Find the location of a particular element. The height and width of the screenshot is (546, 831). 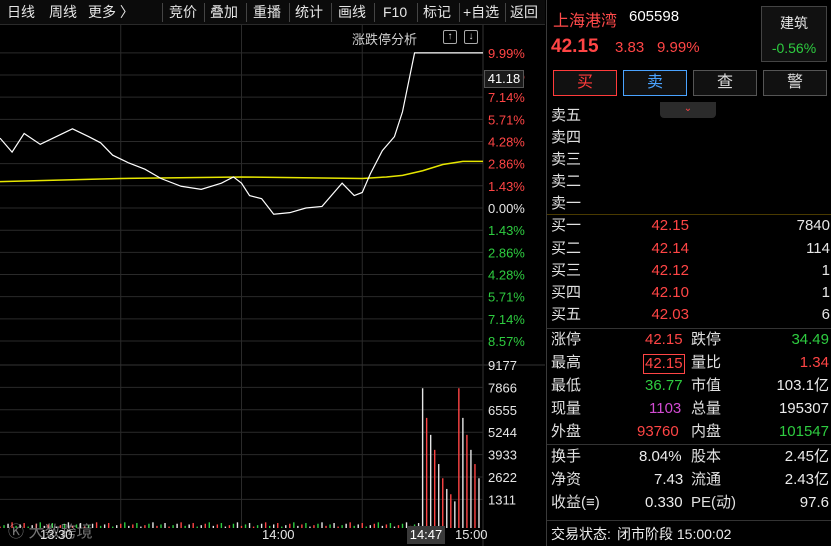

bid-row: 买二 42.14 114 is located at coordinates (689, 249).